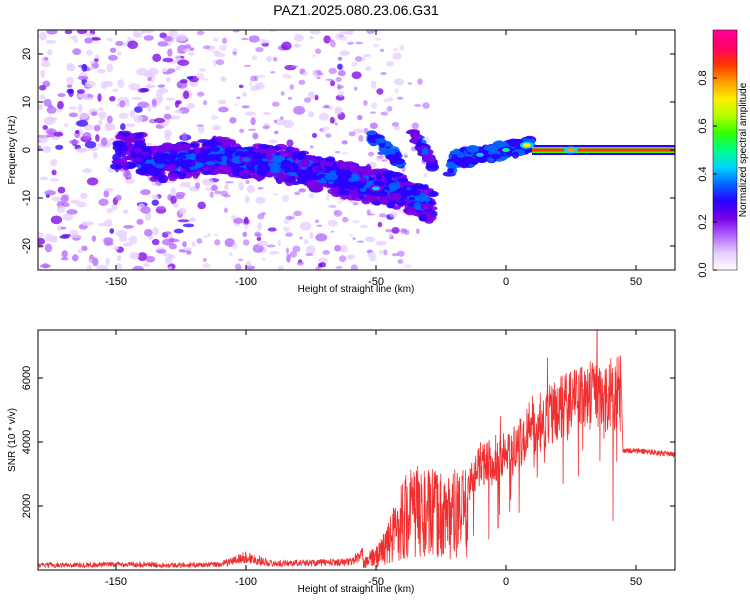 This screenshot has height=600, width=750. Describe the element at coordinates (27, 506) in the screenshot. I see `y-tick-label: 2000` at that location.